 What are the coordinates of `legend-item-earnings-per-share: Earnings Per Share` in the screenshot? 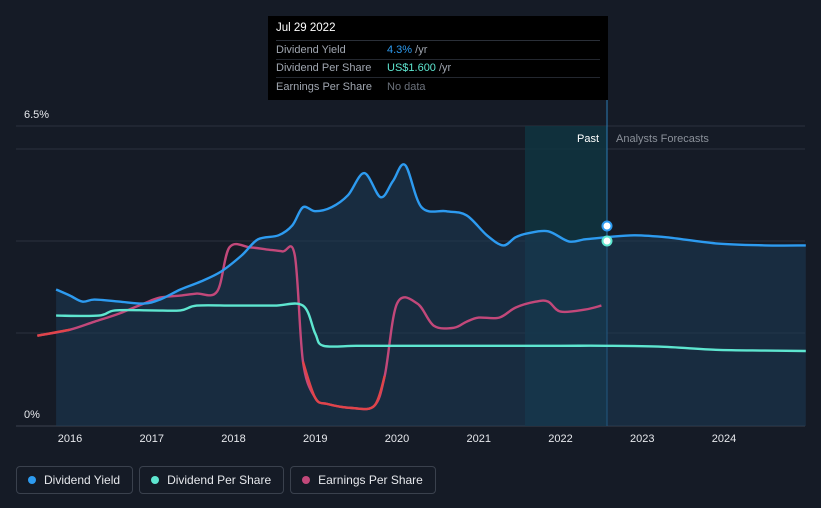 It's located at (363, 480).